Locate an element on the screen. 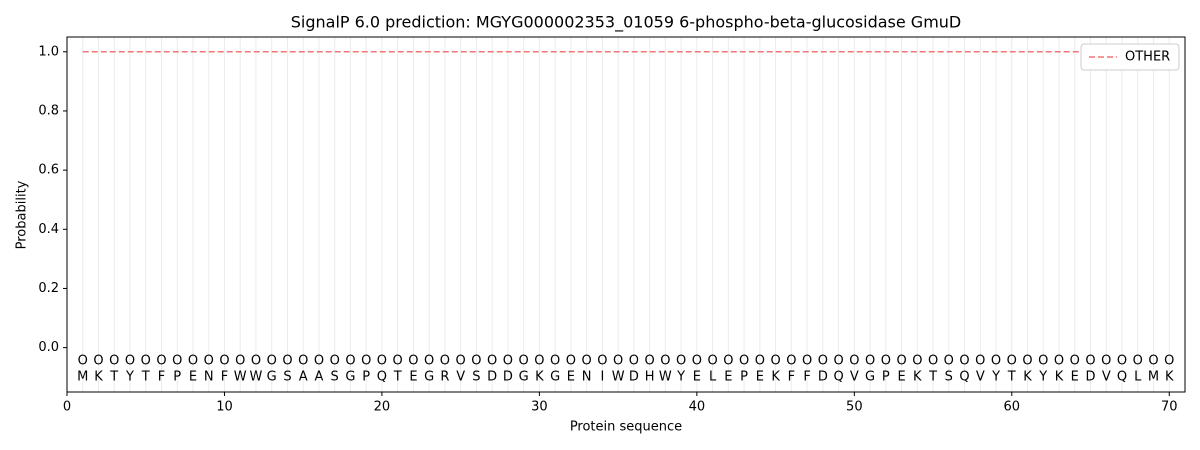  y-tick-label: 0.6 is located at coordinates (48, 170).